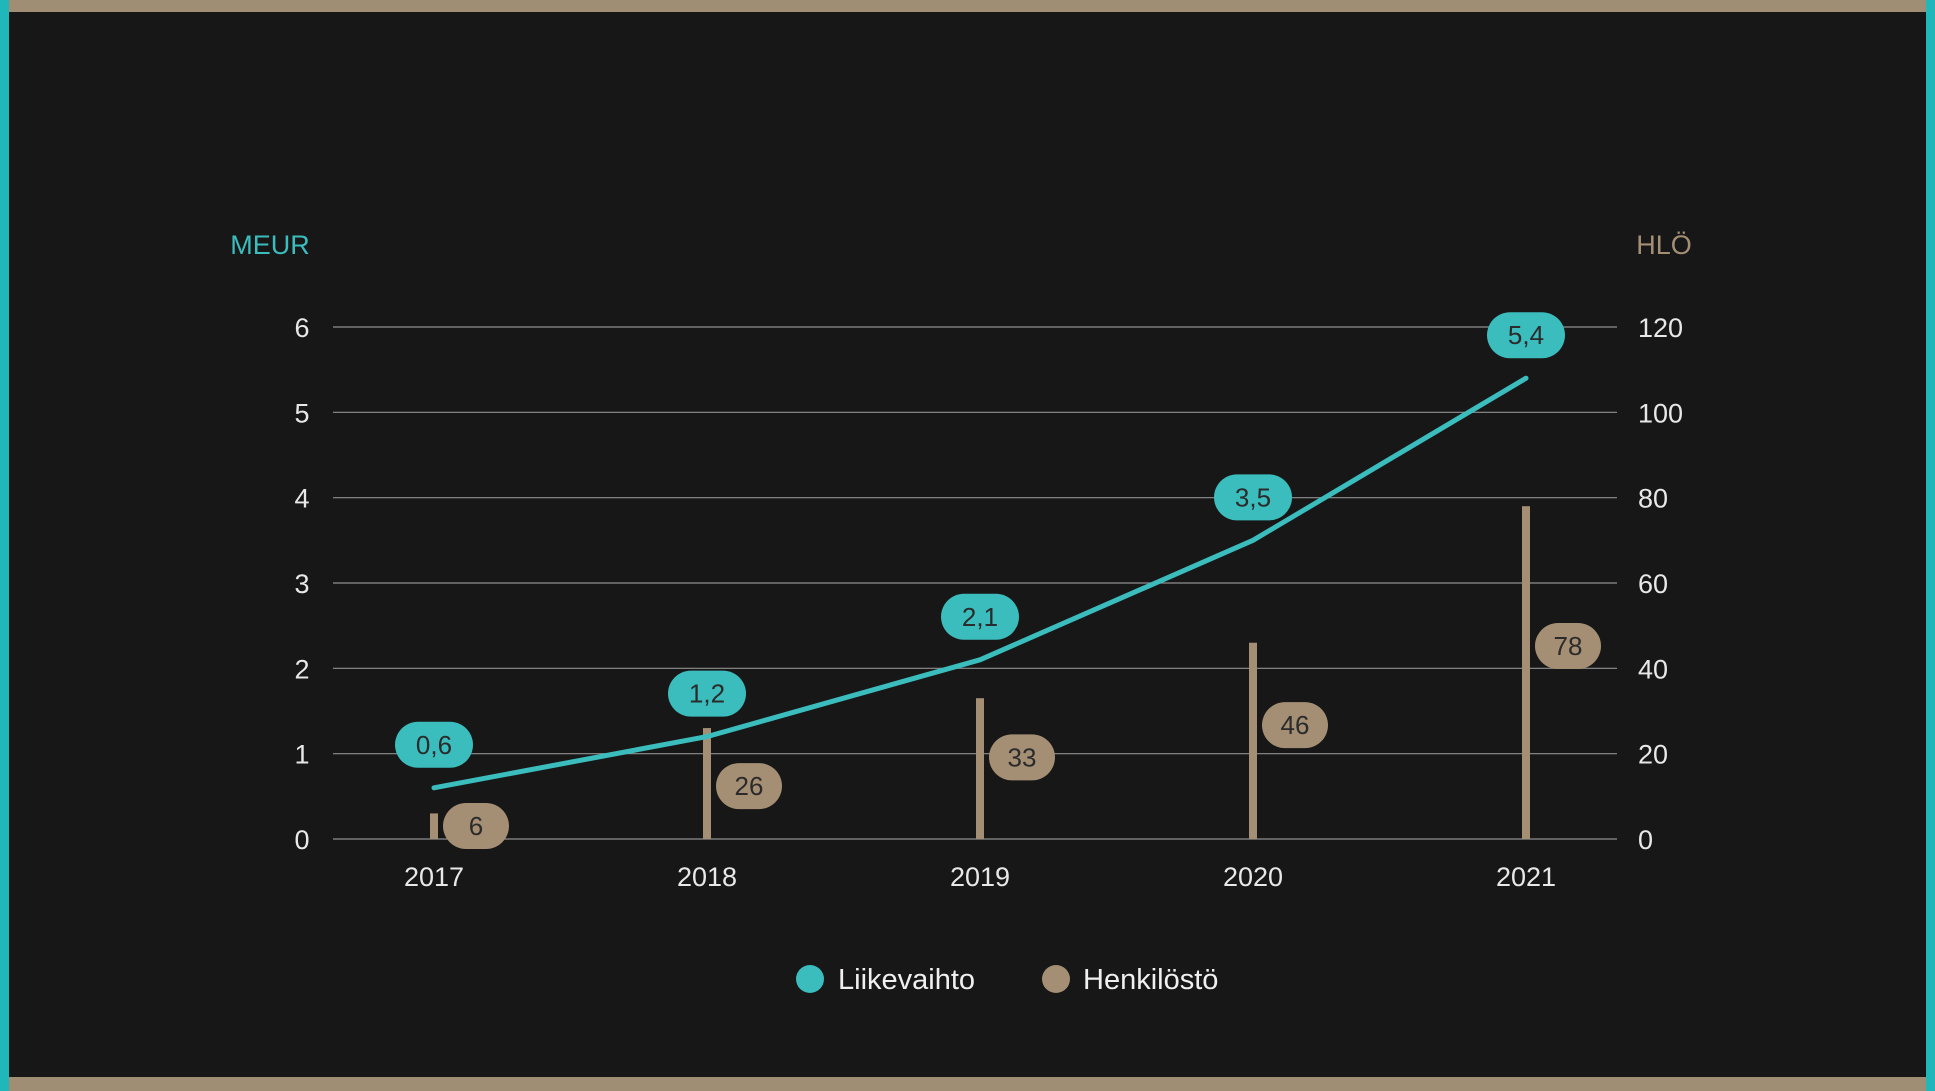 Image resolution: width=1935 pixels, height=1091 pixels. What do you see at coordinates (1645, 840) in the screenshot?
I see `right-tick-label: 0` at bounding box center [1645, 840].